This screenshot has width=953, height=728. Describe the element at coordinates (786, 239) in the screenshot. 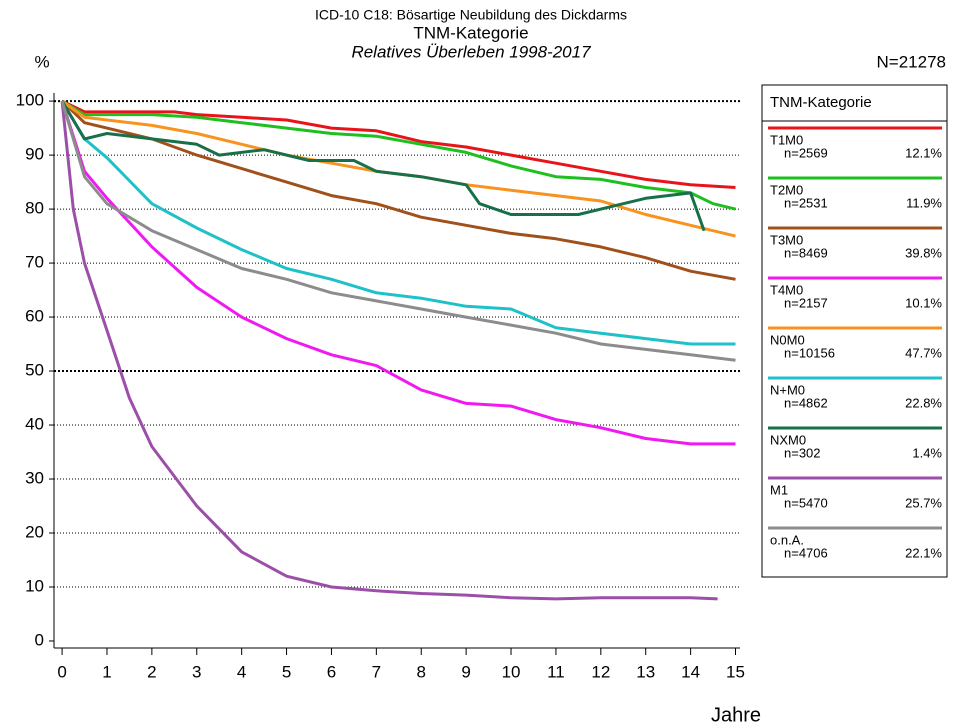

I see `legend-label: T3M0` at that location.